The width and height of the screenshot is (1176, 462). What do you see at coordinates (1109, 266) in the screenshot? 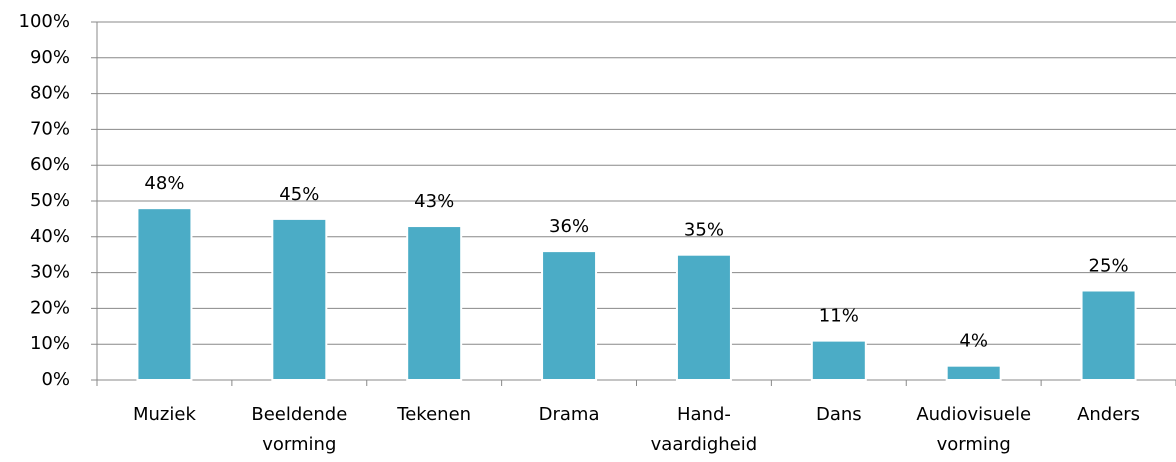
I see `data-label: 25%` at bounding box center [1109, 266].